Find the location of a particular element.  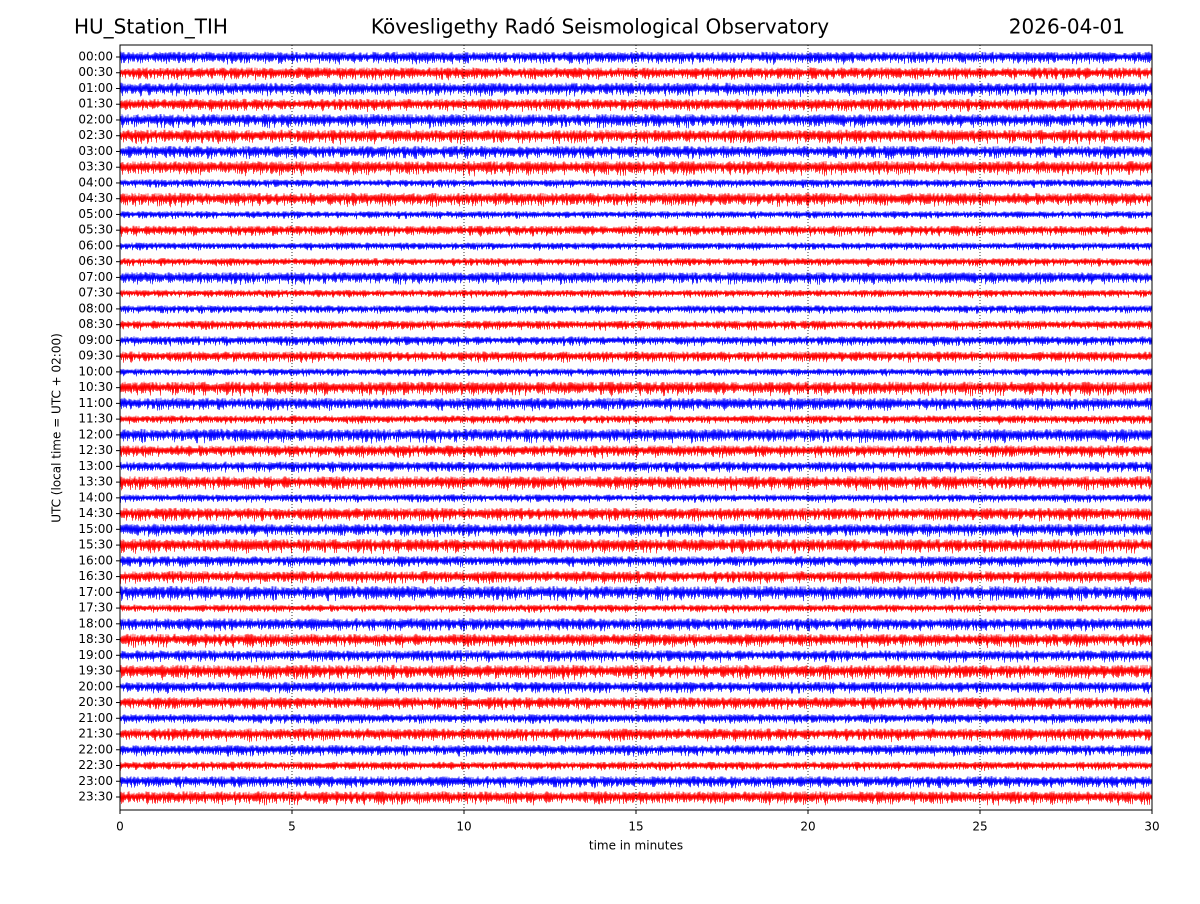

y-tick-label: 11:30 is located at coordinates (95, 419).